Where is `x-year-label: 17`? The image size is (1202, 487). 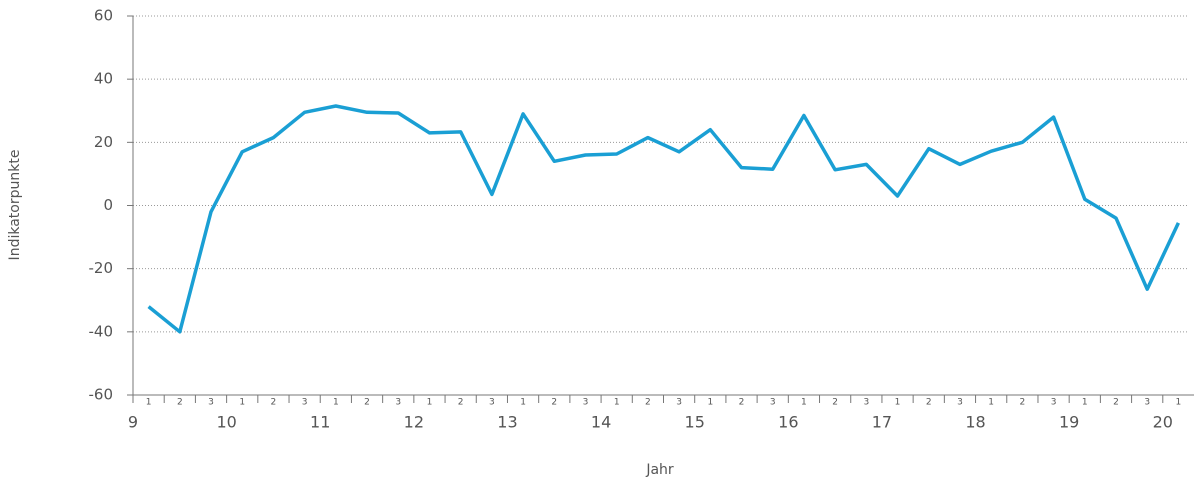 x-year-label: 17 is located at coordinates (882, 422).